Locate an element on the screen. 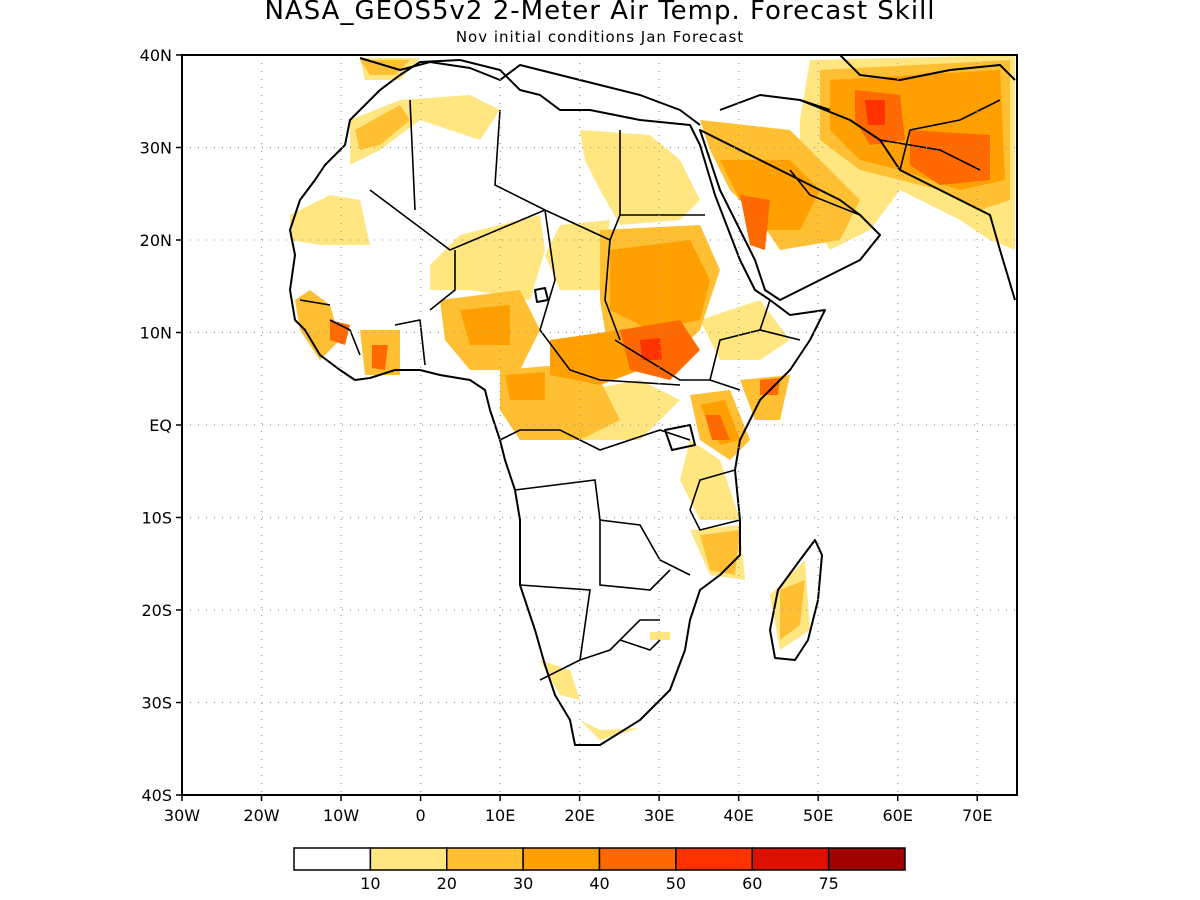 The width and height of the screenshot is (1200, 900). lon-tick-label: 40E is located at coordinates (738, 815).